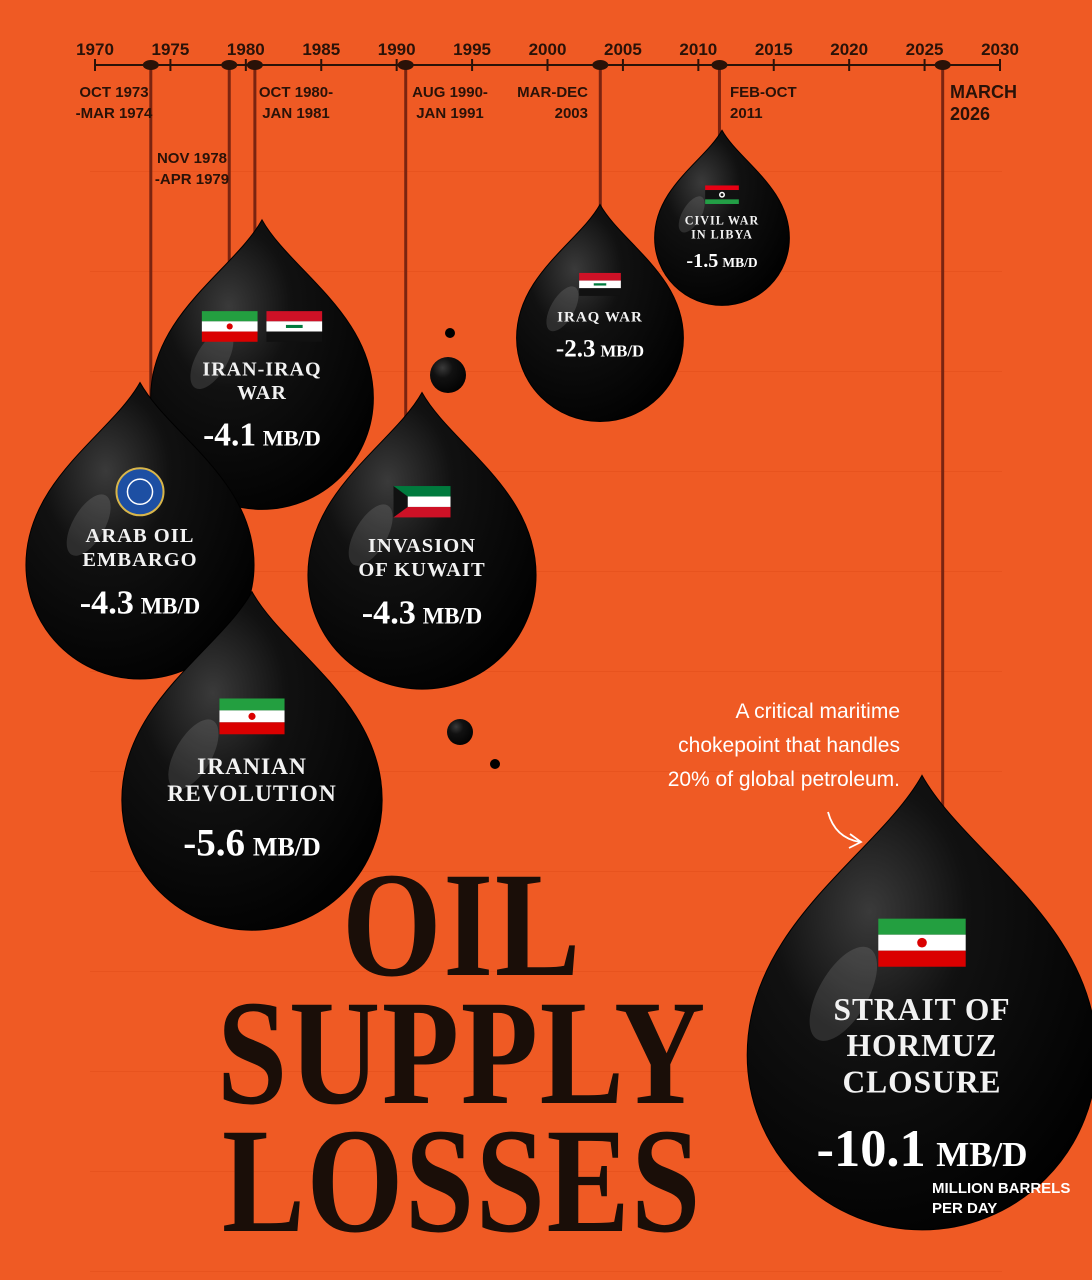 This screenshot has width=1092, height=1280. I want to click on tick-label: 1990, so click(397, 49).